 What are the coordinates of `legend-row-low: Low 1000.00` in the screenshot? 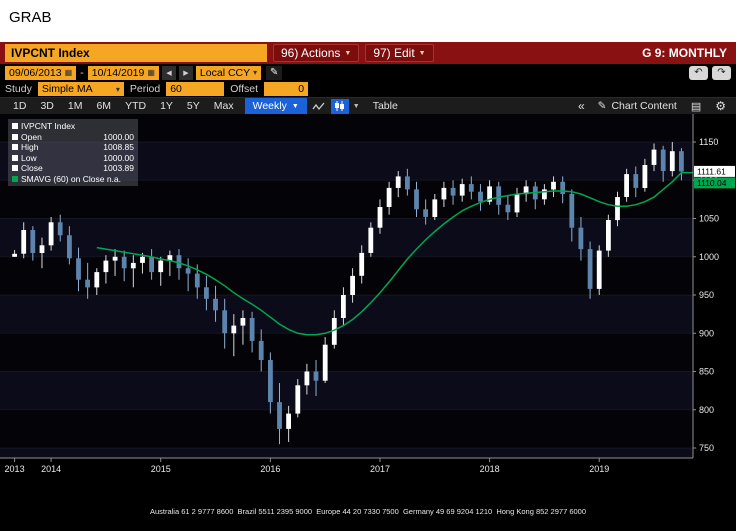 It's located at (73, 158).